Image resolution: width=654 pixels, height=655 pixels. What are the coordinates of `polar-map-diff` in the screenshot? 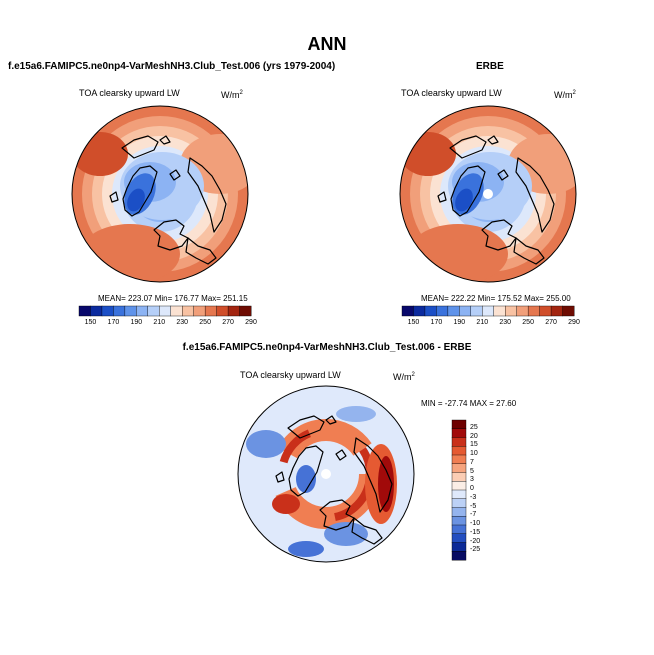 It's located at (326, 474).